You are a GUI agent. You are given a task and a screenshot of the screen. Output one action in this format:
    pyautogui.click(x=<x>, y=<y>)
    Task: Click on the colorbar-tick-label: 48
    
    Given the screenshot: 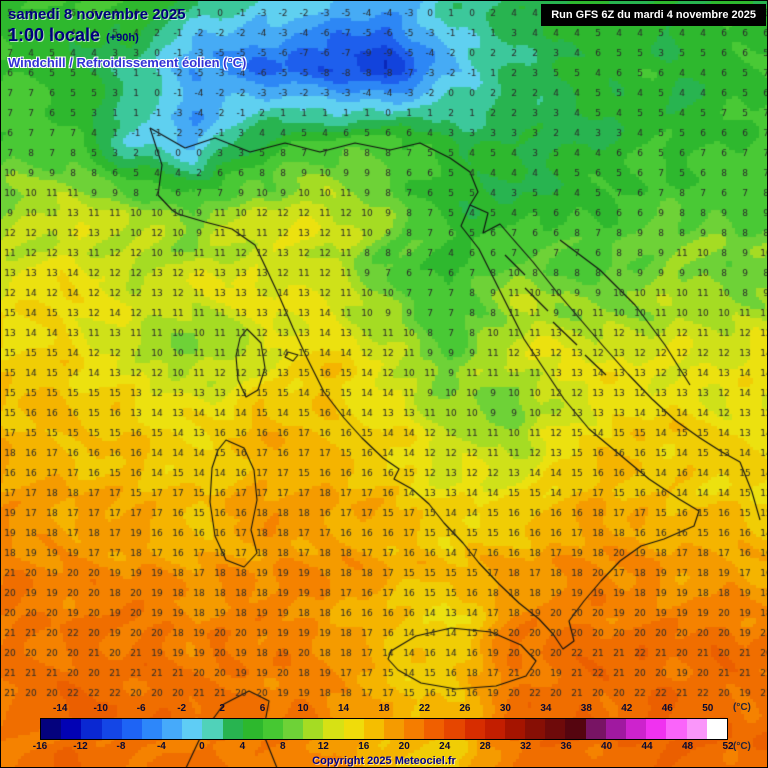 What is the action you would take?
    pyautogui.click(x=687, y=746)
    